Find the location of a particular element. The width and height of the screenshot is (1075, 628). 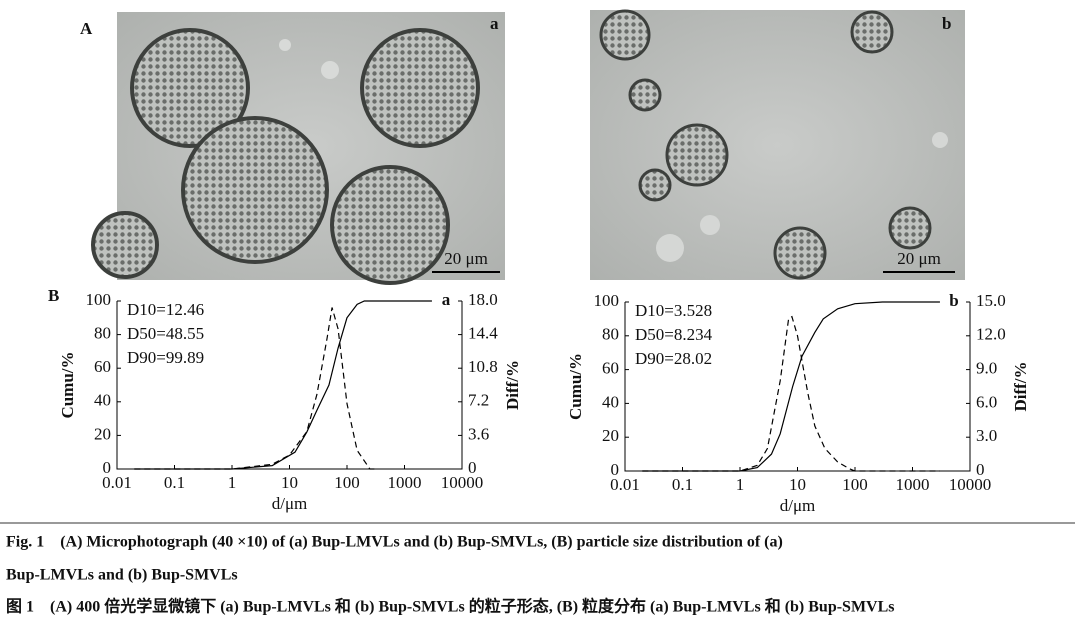

annotation: D10=3.528 is located at coordinates (673, 310).